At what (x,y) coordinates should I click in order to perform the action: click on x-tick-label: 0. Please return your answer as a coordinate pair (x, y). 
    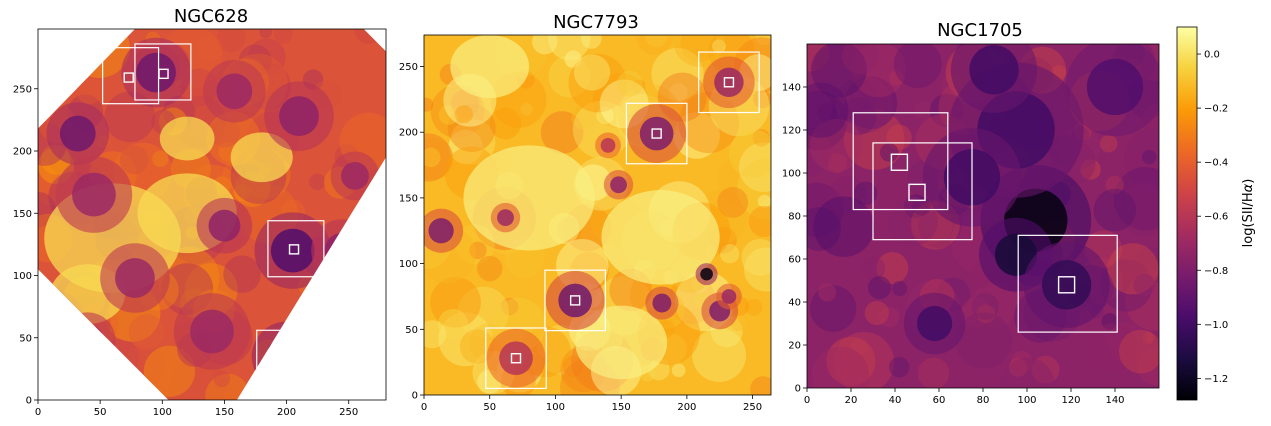
    Looking at the image, I should click on (38, 412).